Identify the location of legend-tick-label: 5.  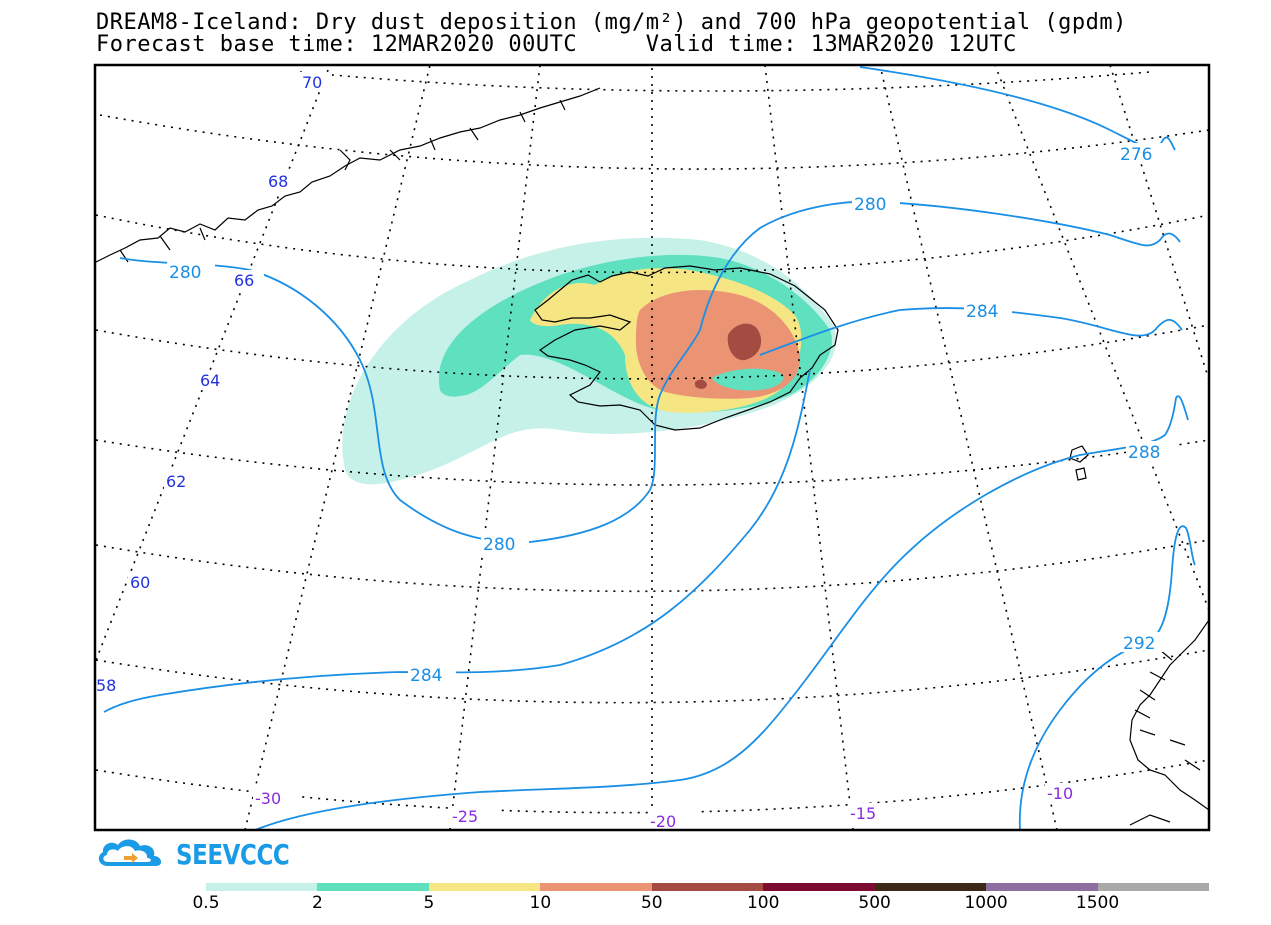
(429, 903).